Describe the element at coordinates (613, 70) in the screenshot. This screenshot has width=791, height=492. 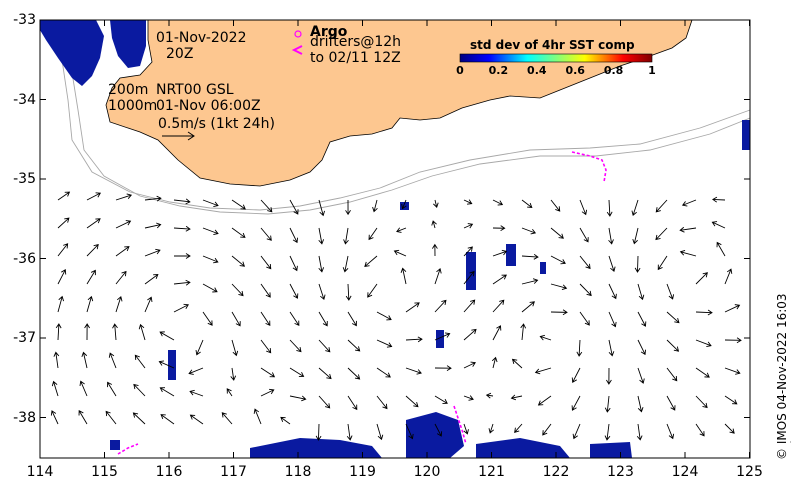
I see `colorbar-tick-label: 0.8` at that location.